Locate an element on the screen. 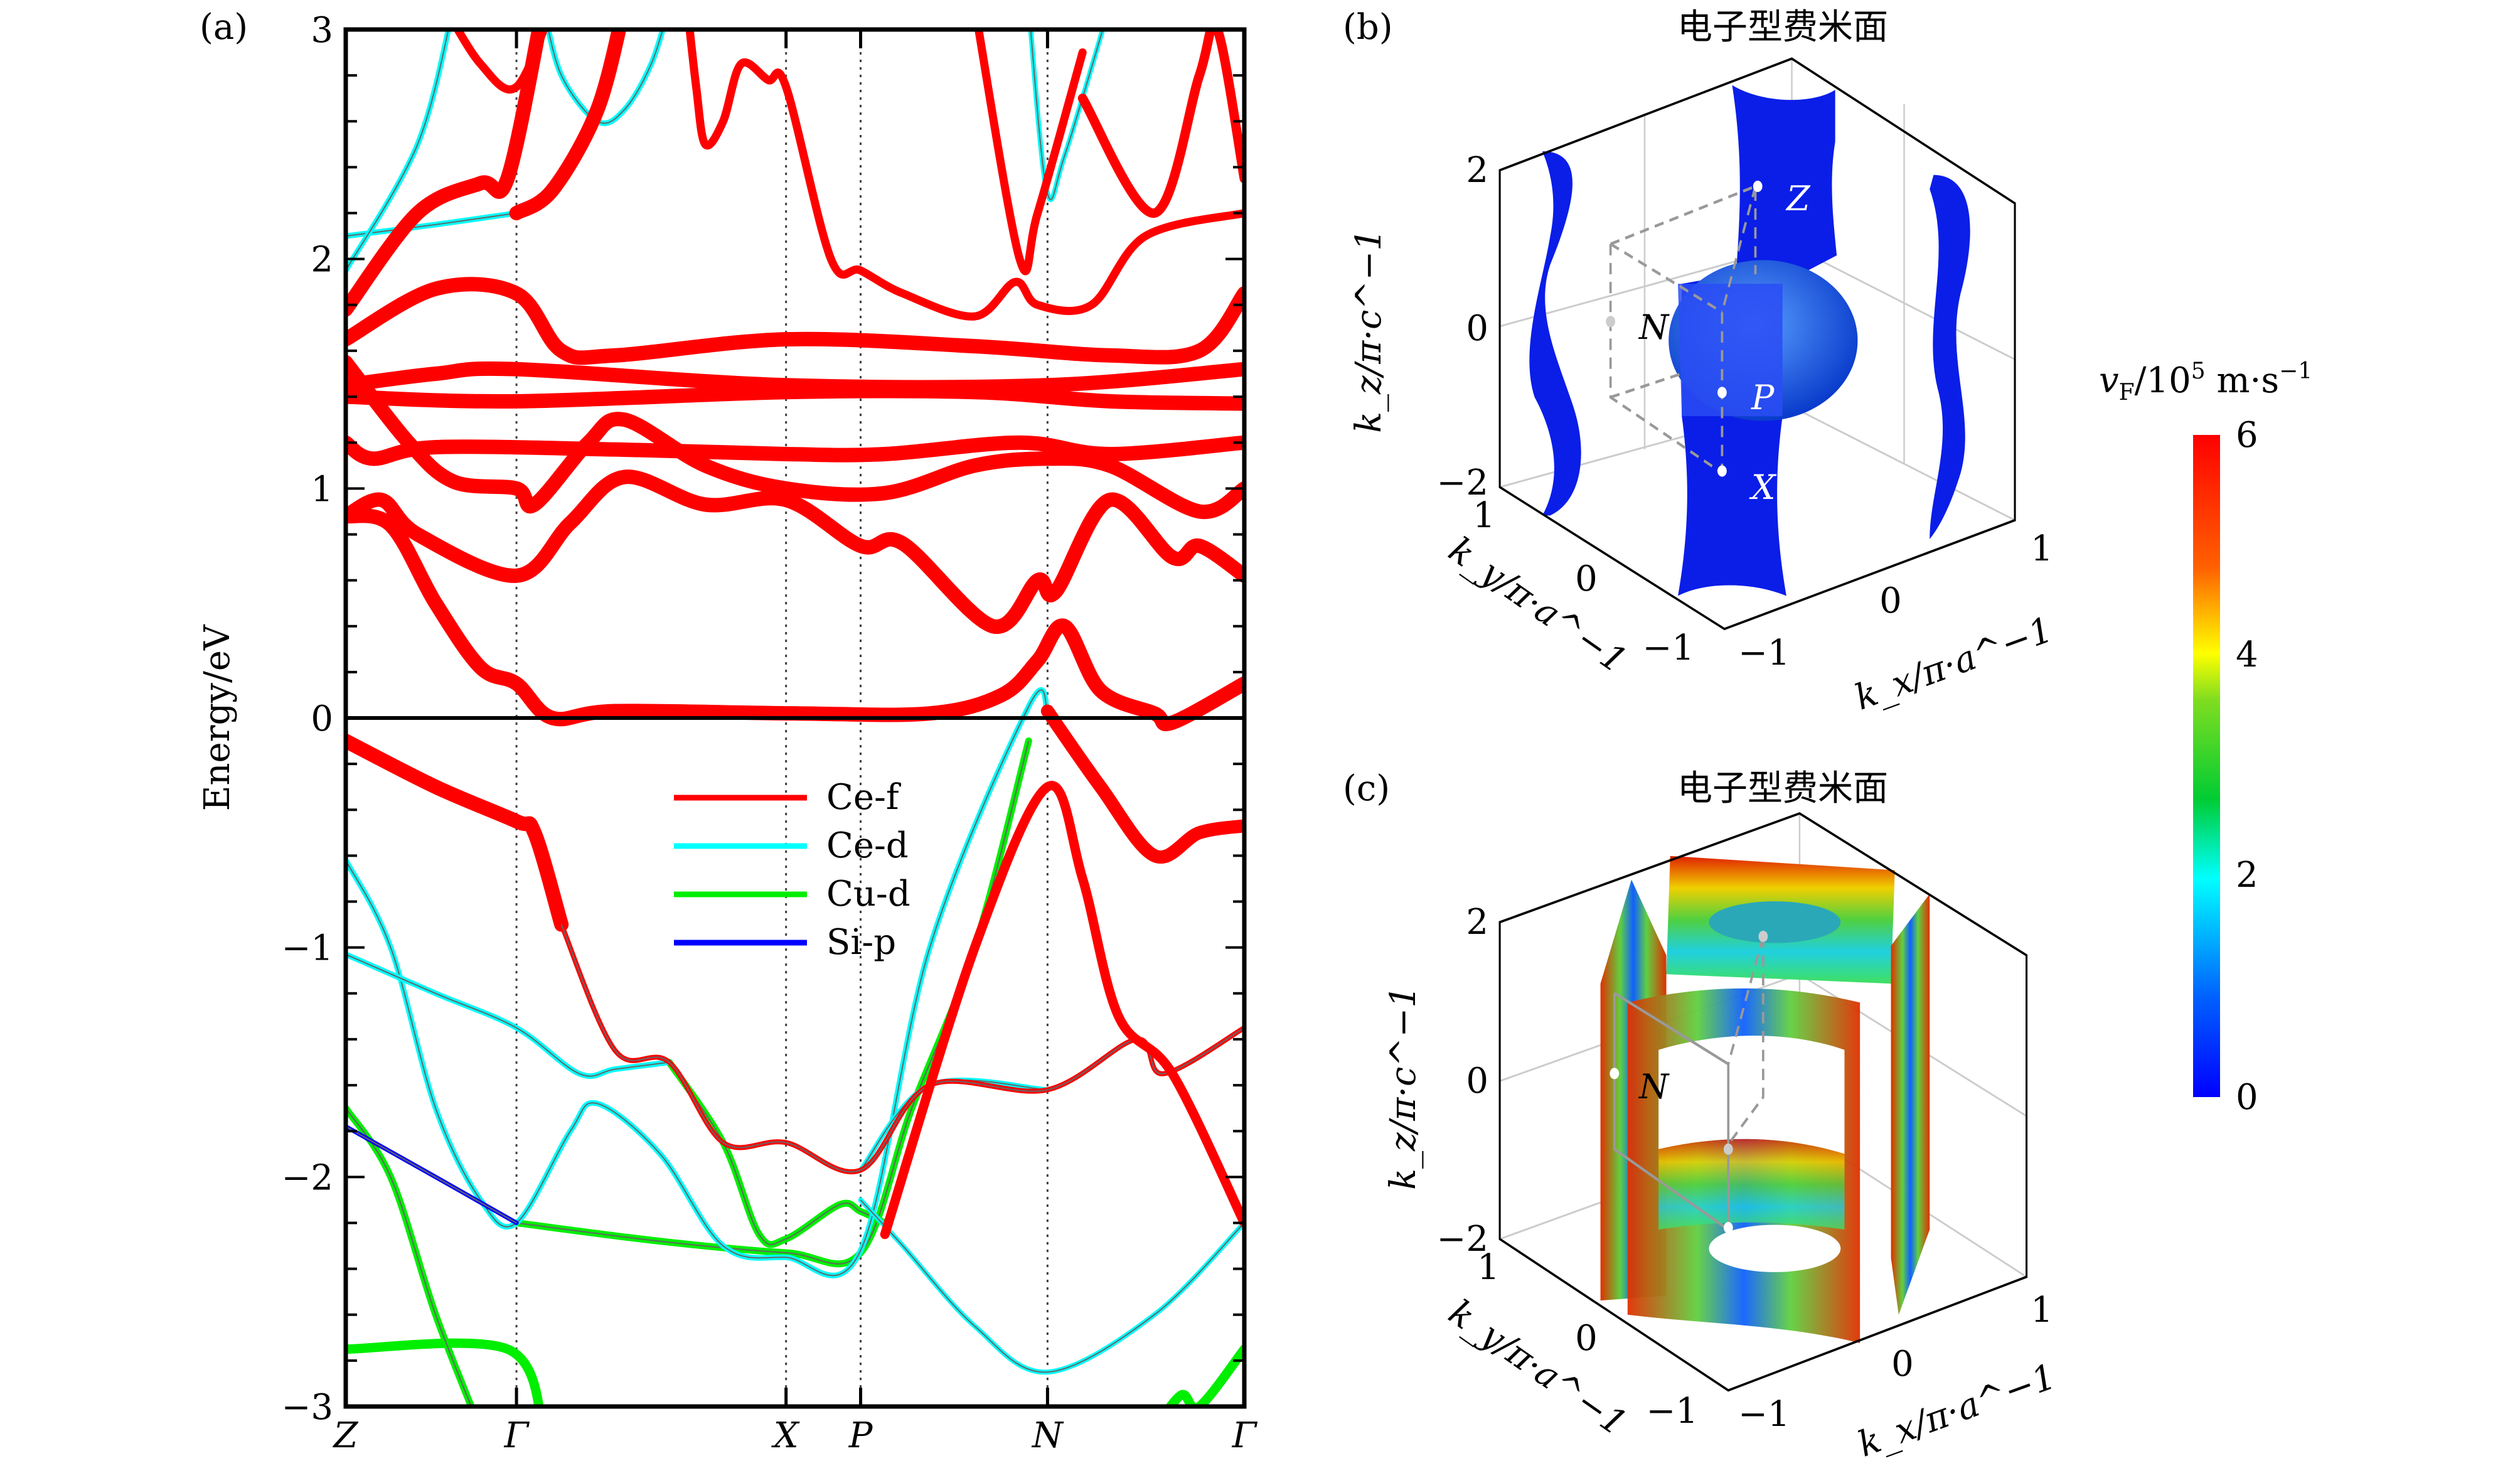 Image resolution: width=2520 pixels, height=1468 pixels. x-tick-label: P is located at coordinates (860, 1435).